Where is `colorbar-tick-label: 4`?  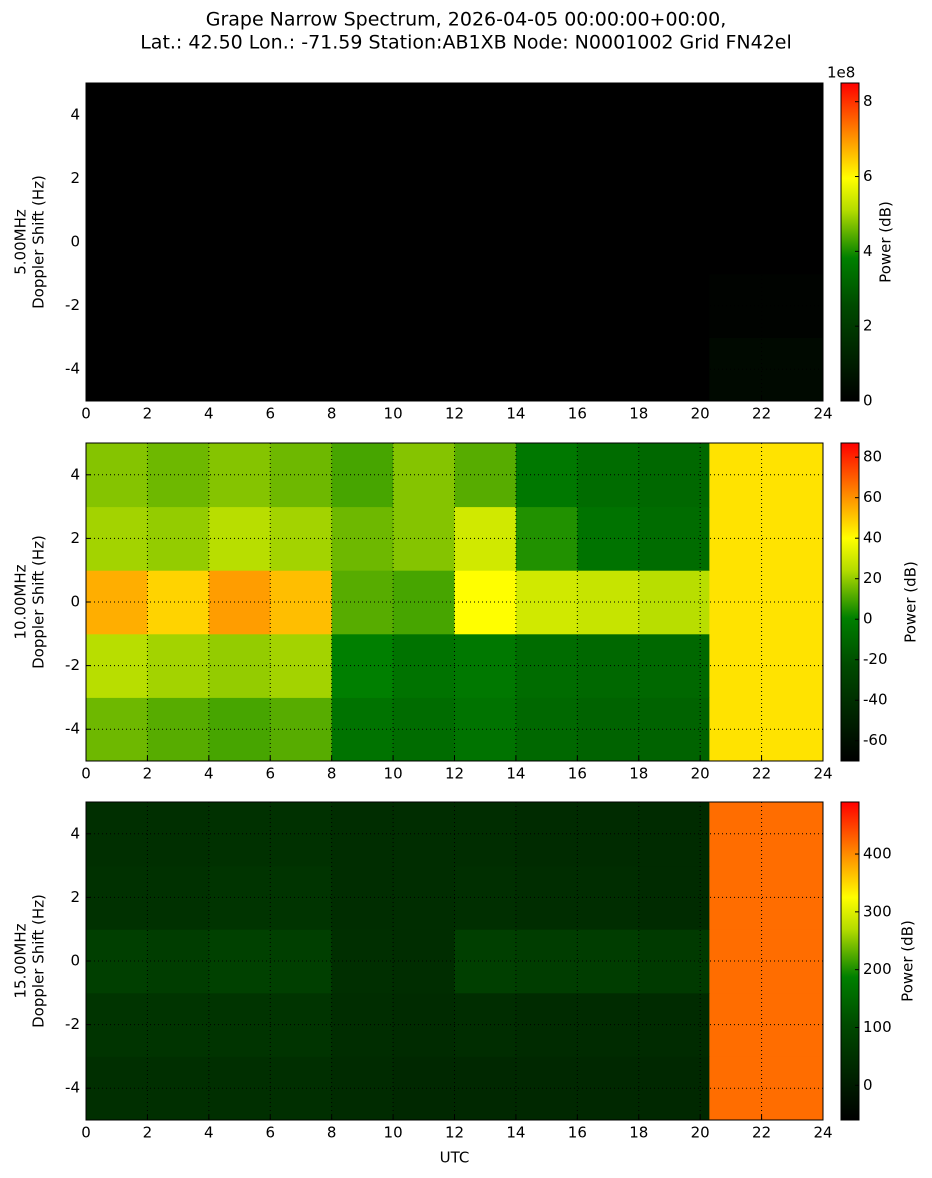 colorbar-tick-label: 4 is located at coordinates (868, 251).